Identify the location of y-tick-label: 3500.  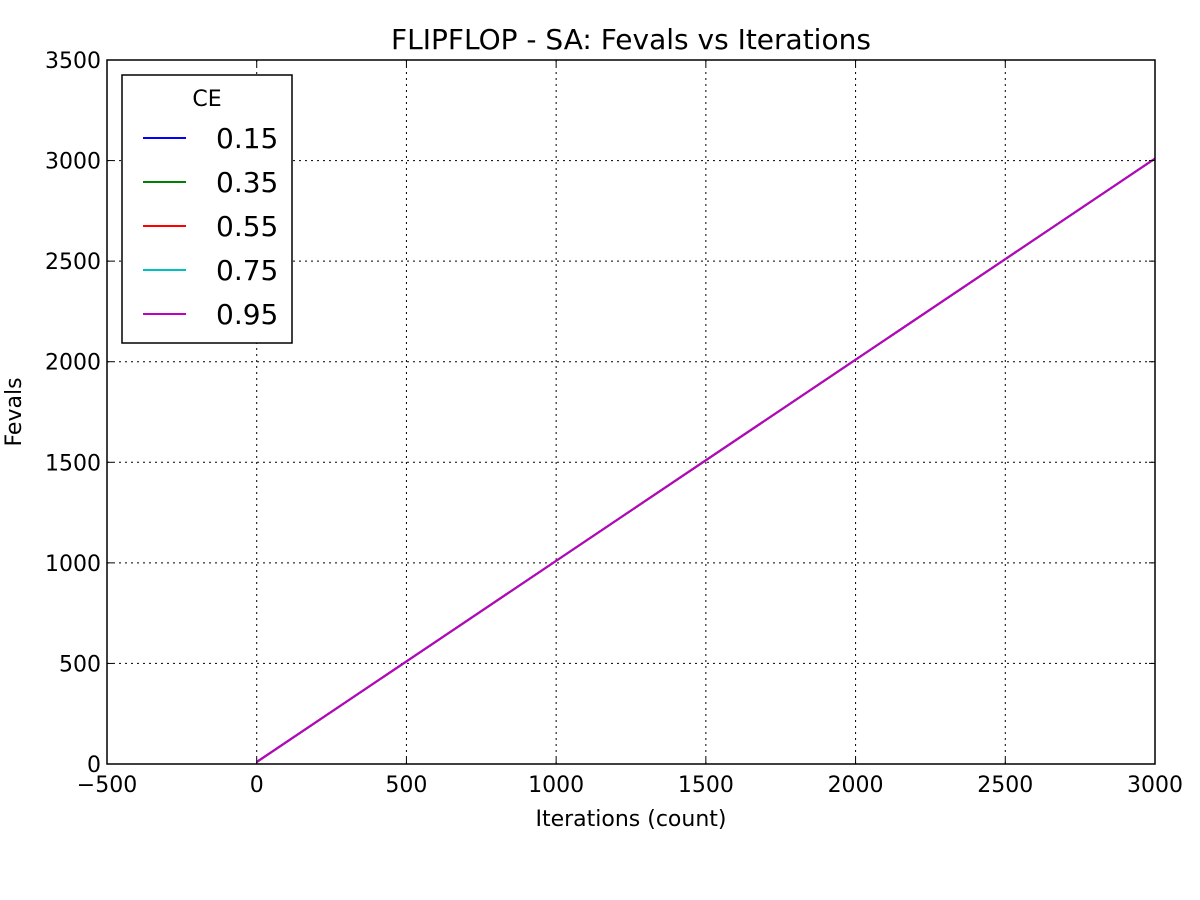
(73, 61).